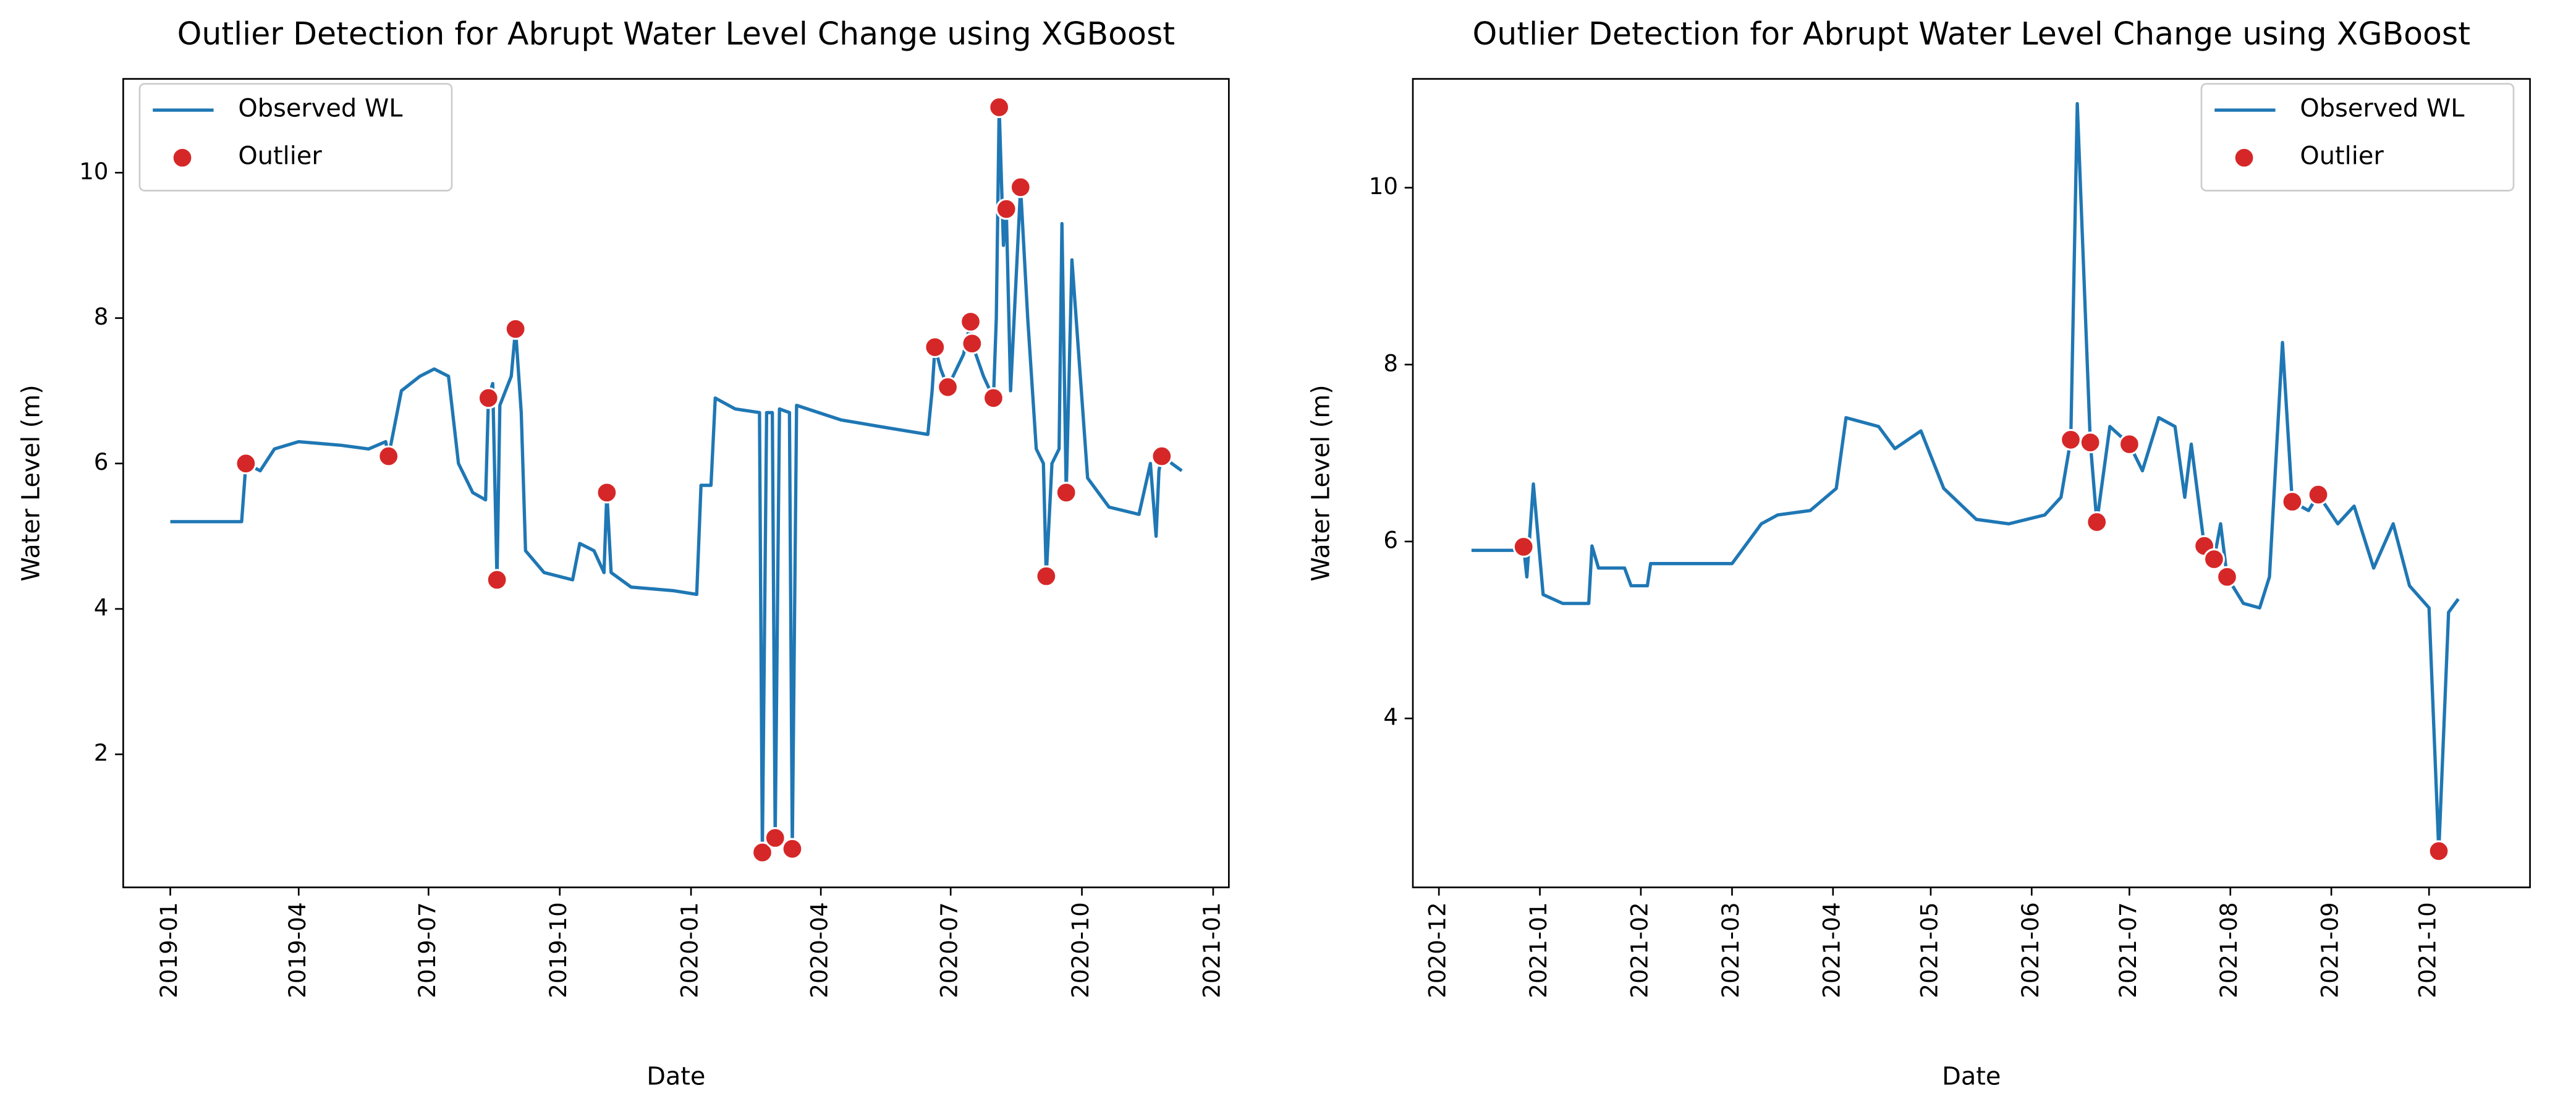  Describe the element at coordinates (2330, 950) in the screenshot. I see `x-tick-label: 2021-09` at that location.